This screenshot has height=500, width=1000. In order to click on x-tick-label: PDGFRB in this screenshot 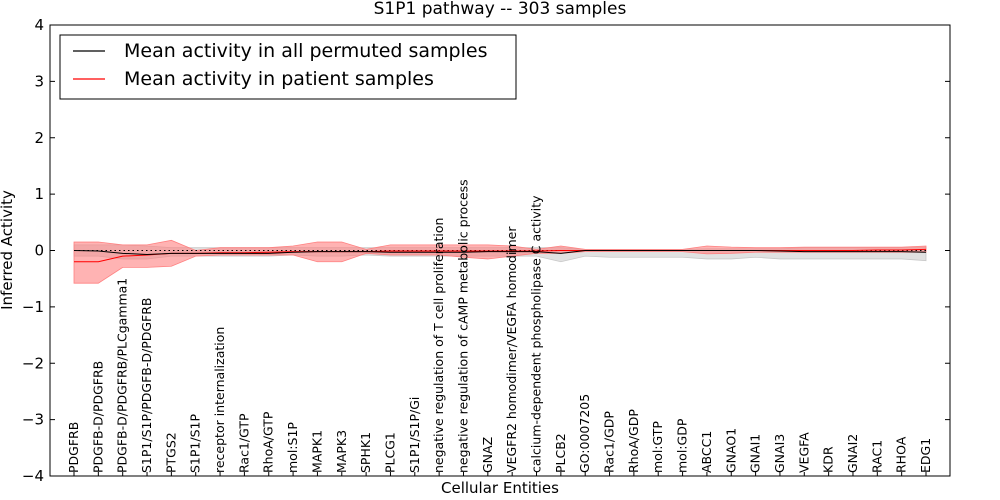, I will do `click(73, 447)`.